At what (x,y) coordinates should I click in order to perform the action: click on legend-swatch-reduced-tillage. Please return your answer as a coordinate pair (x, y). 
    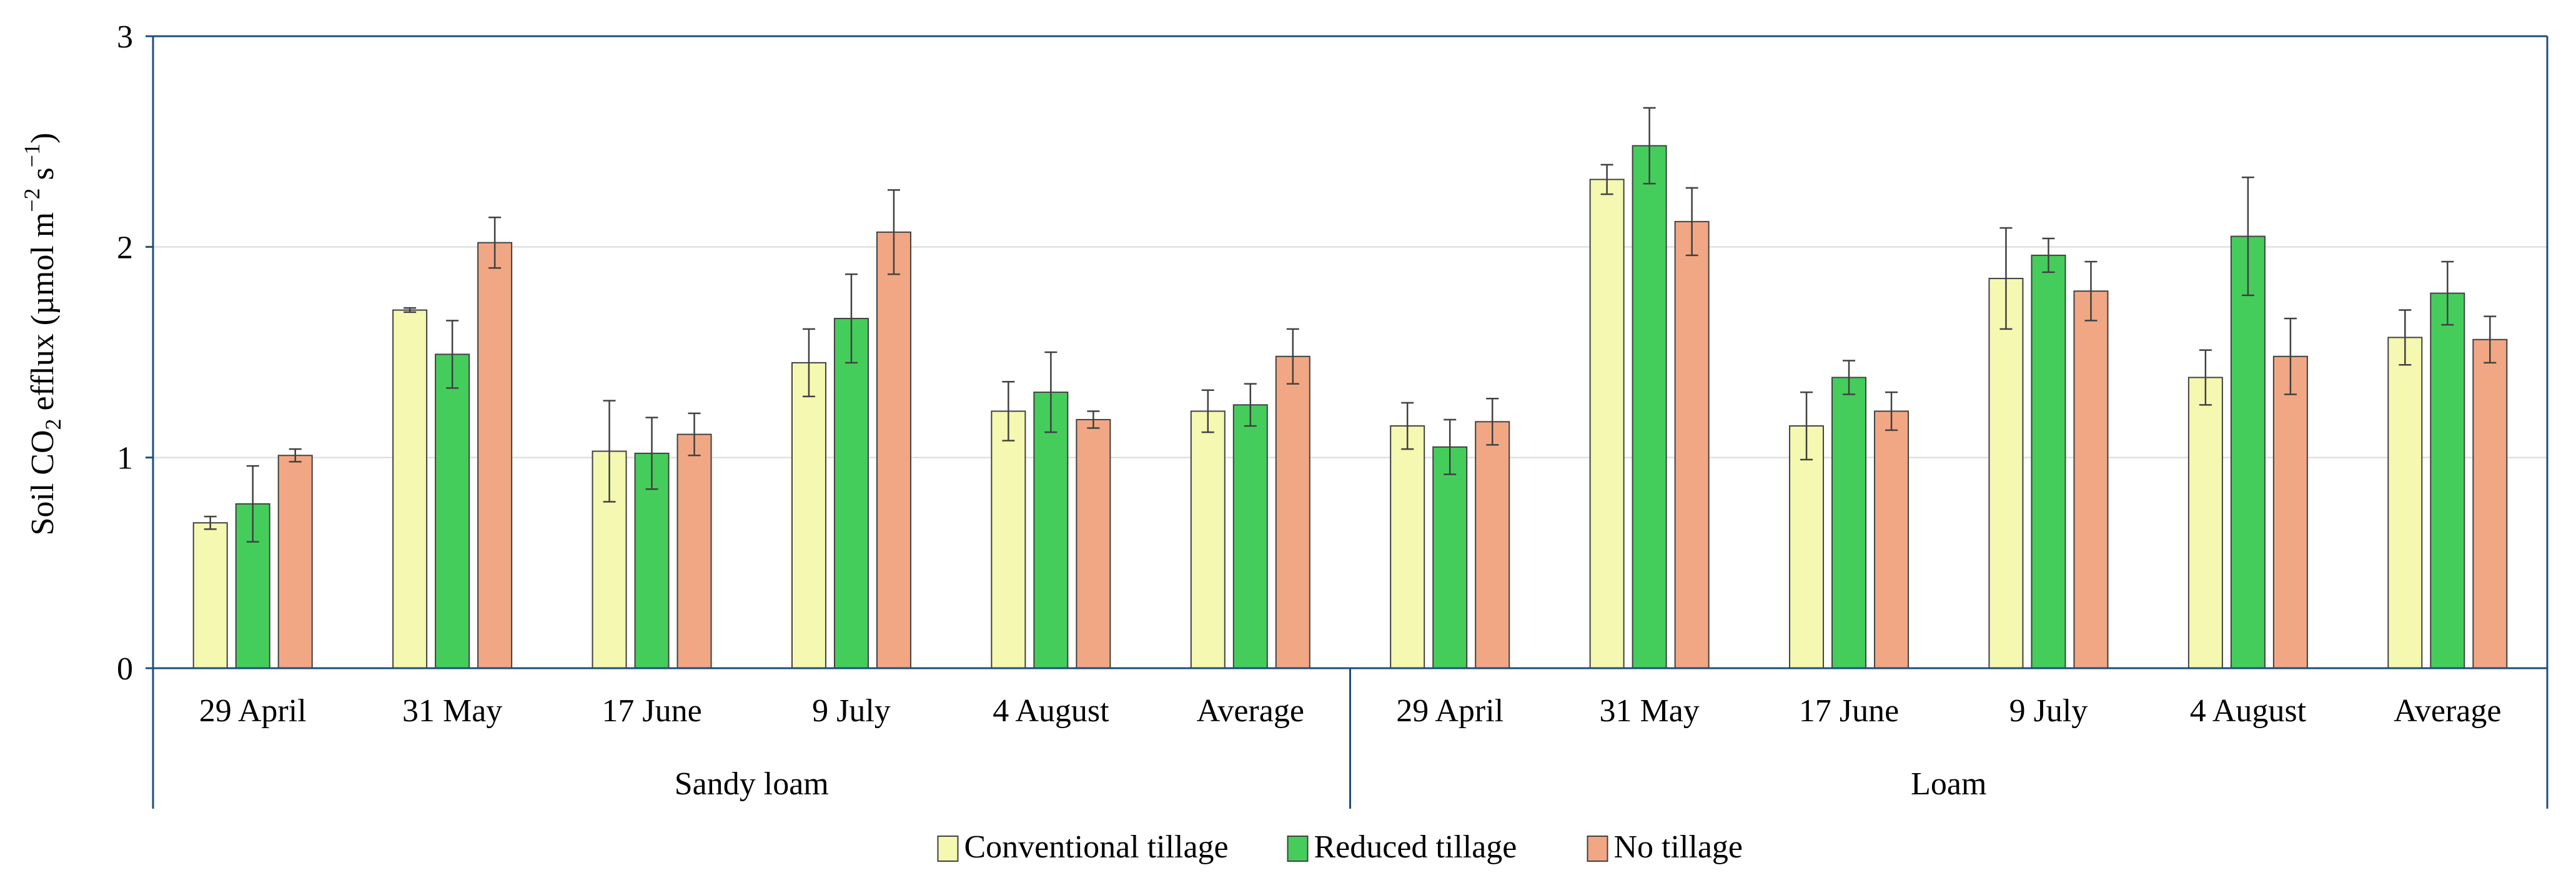
    Looking at the image, I should click on (1298, 849).